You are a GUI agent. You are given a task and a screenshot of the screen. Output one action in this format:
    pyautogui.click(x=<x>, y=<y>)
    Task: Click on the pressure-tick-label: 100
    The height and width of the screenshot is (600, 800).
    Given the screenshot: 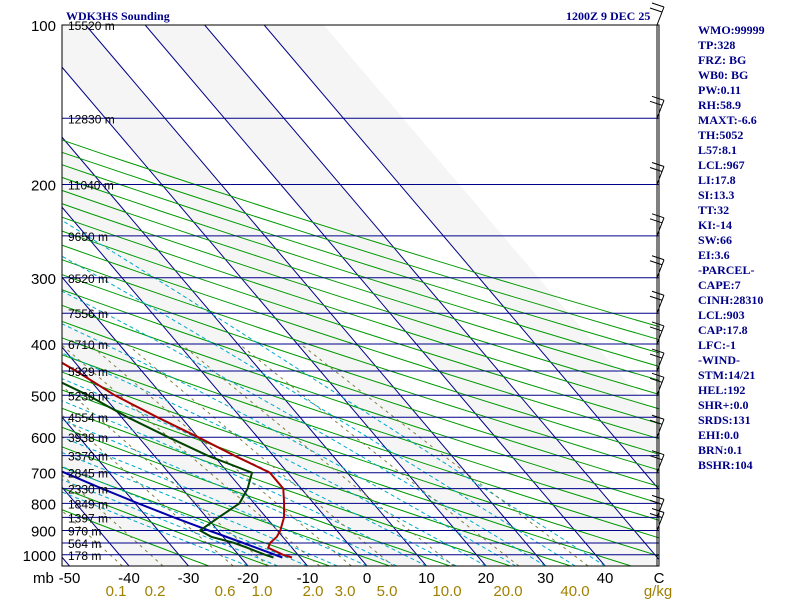 What is the action you would take?
    pyautogui.click(x=43, y=26)
    